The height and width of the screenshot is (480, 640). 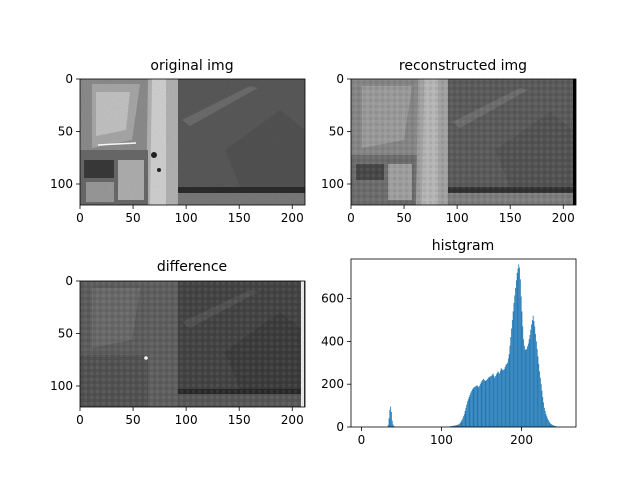 I want to click on chart-title: histgram, so click(x=463, y=246).